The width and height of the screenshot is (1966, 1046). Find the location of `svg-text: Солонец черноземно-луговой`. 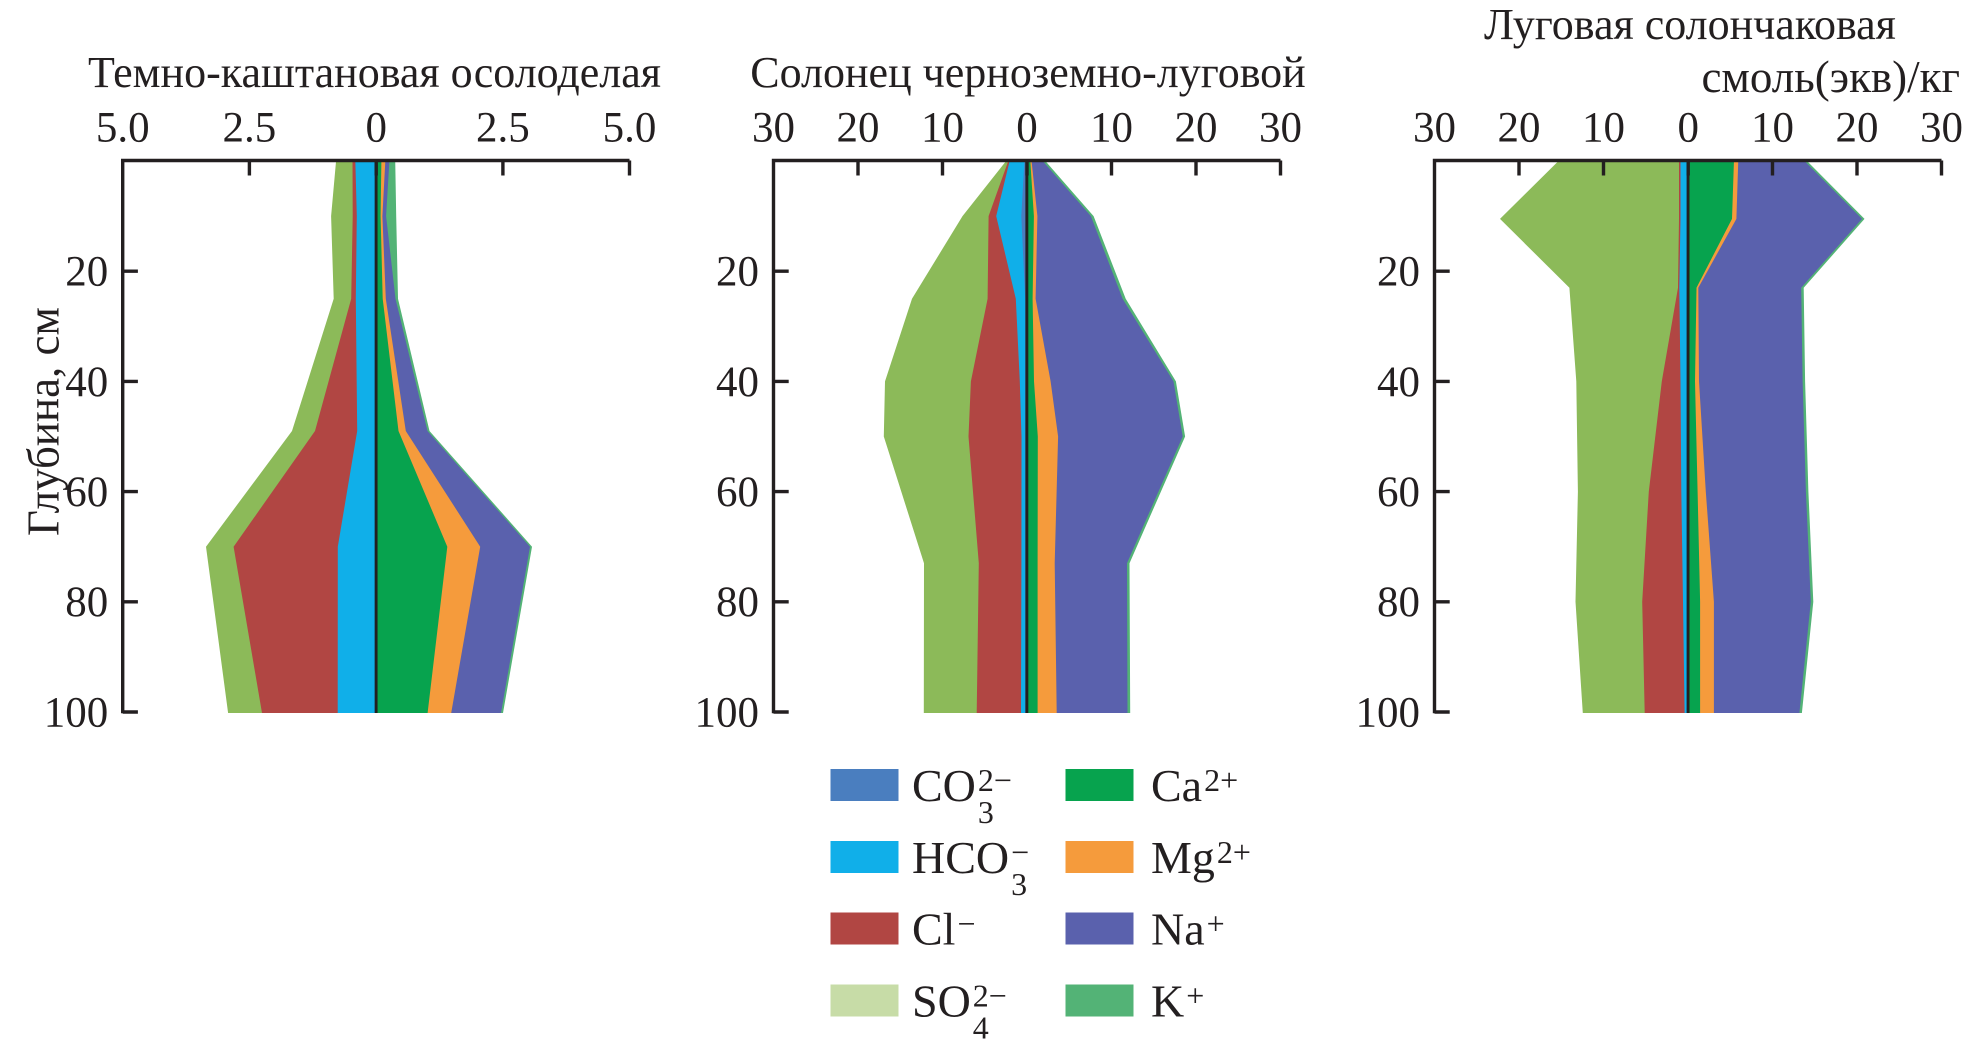

svg-text: Солонец черноземно-луговой is located at coordinates (1027, 72).